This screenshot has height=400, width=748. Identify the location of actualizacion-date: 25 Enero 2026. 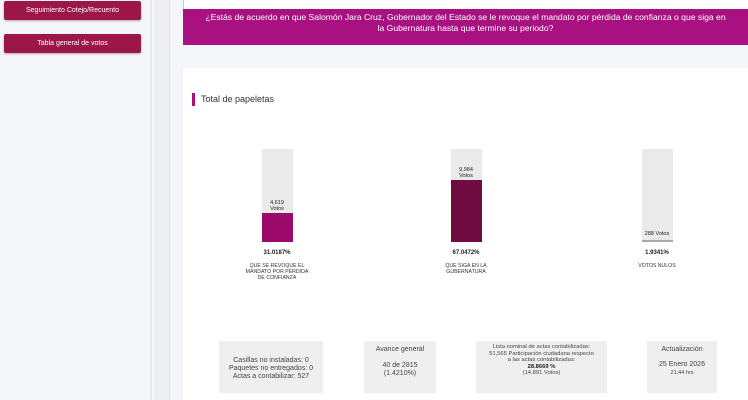
(682, 364).